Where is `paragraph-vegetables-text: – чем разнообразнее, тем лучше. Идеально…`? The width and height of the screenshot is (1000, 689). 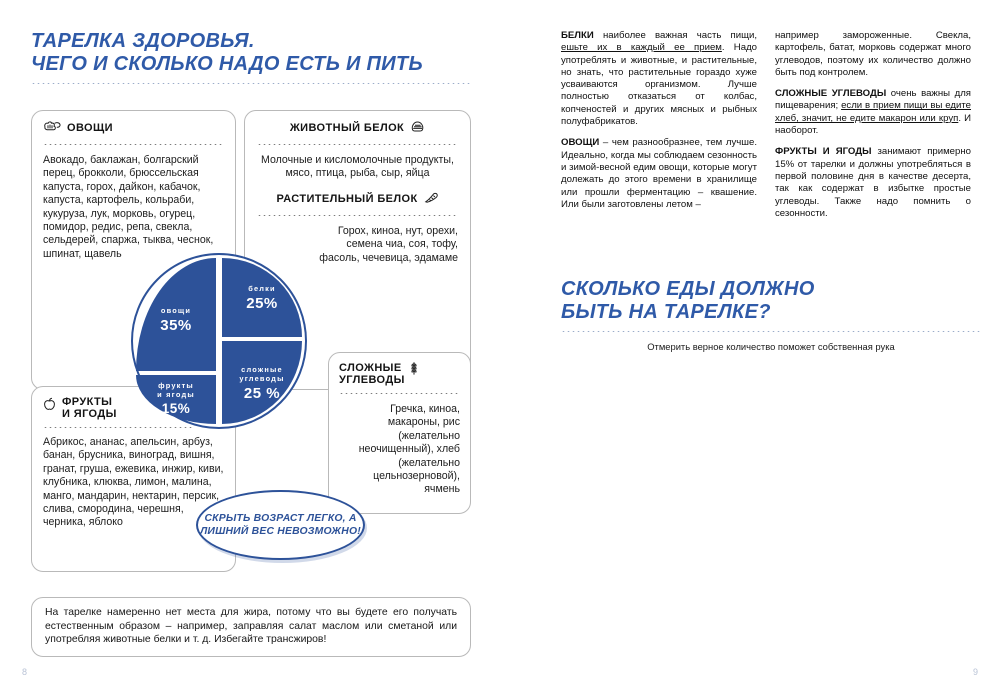
paragraph-vegetables-text: – чем разнообразнее, тем лучше. Идеально… is located at coordinates (659, 173).